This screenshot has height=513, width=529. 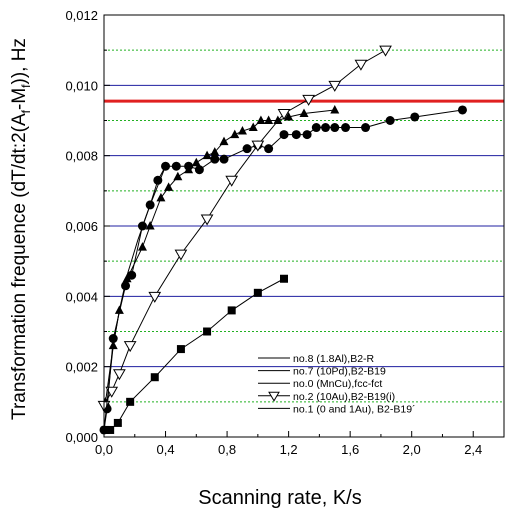 I want to click on y-tick-label-3: 0,006, so click(x=81, y=226).